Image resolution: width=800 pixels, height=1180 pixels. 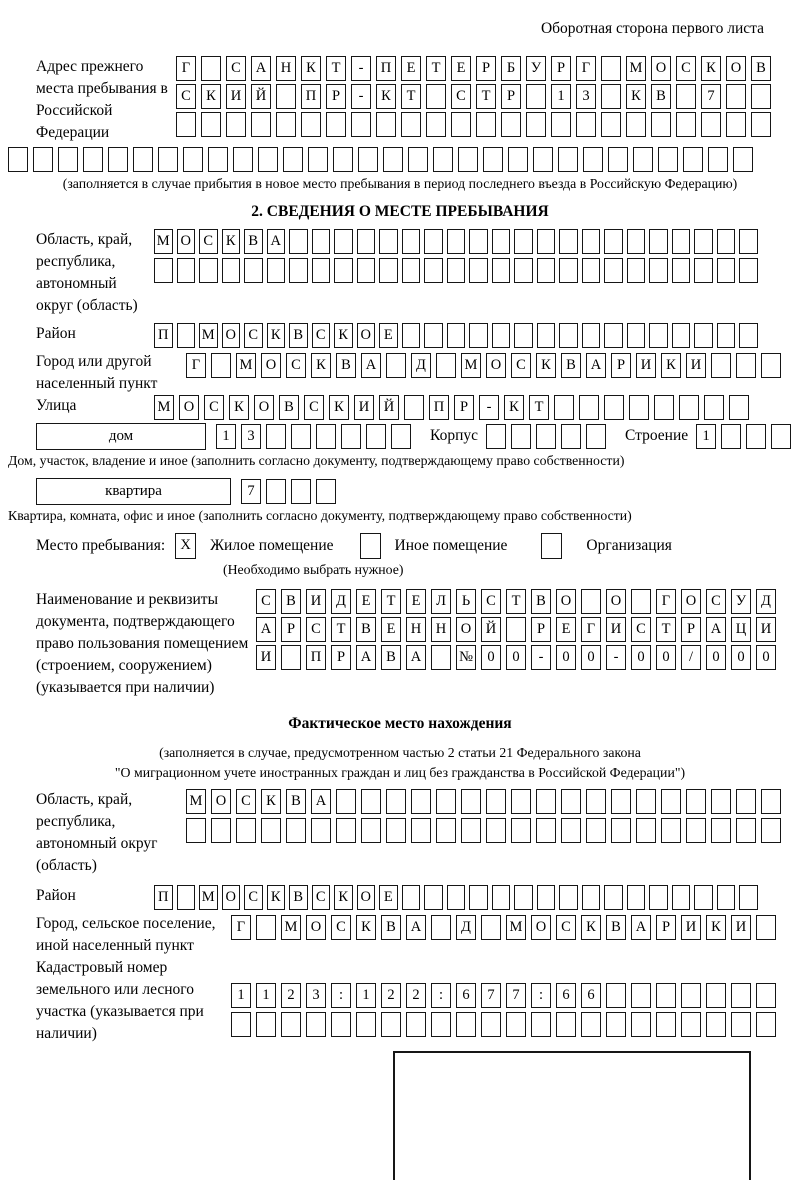 I want to click on char-cell: 2, so click(x=416, y=995).